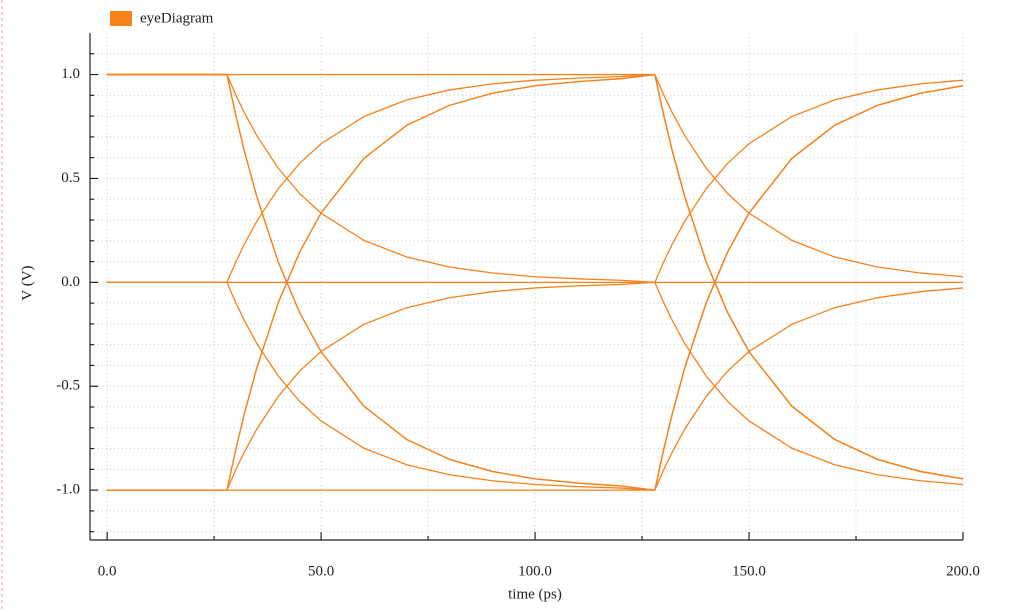 The width and height of the screenshot is (1013, 612). I want to click on x-tick-label: 100.0, so click(535, 571).